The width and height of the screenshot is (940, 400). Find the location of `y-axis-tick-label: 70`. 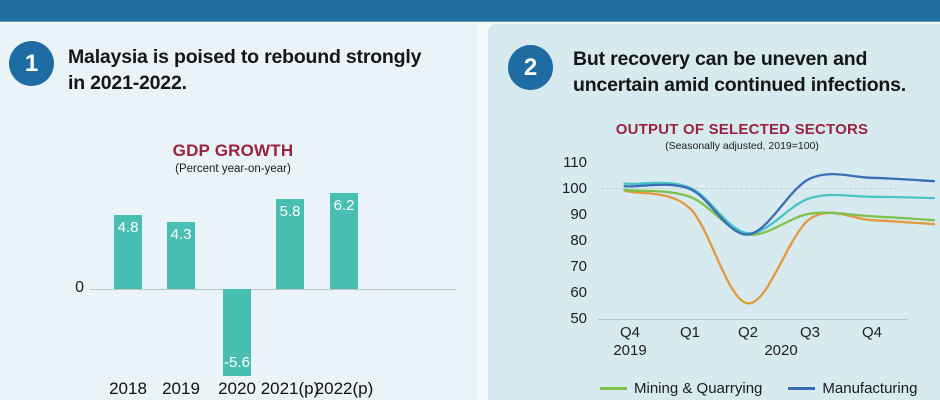

y-axis-tick-label: 70 is located at coordinates (578, 266).